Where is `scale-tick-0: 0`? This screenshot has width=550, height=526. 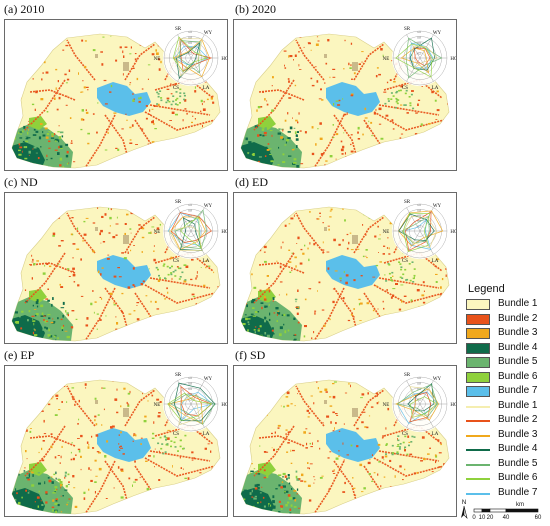 scale-tick-0: 0 is located at coordinates (474, 518).